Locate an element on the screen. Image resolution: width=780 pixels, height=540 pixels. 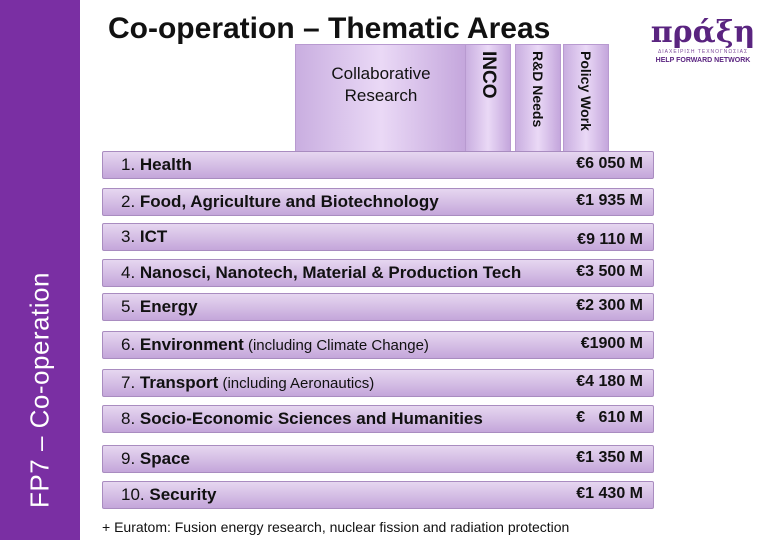
area-name: 3. ICT is located at coordinates (144, 236).